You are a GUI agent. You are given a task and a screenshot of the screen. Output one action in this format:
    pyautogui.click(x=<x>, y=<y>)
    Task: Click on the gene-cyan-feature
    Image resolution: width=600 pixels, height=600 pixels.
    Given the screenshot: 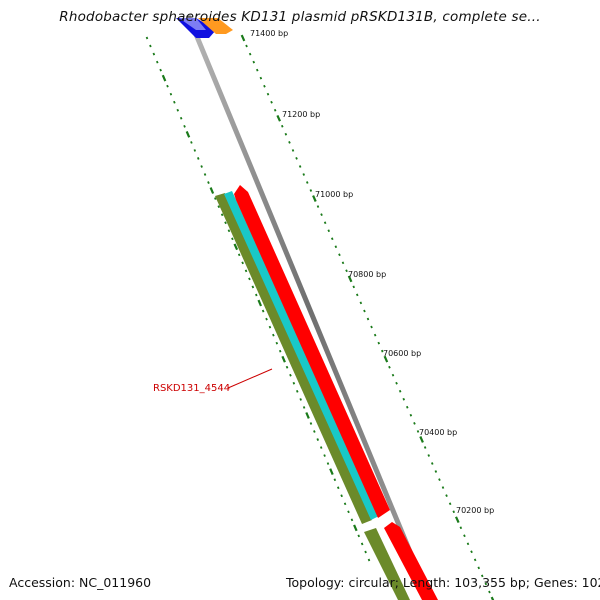 What is the action you would take?
    pyautogui.click(x=301, y=355)
    